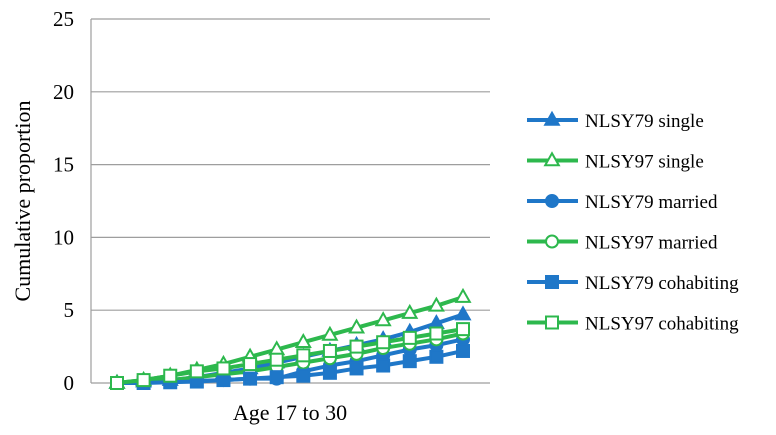 The width and height of the screenshot is (776, 435). I want to click on legend-entry: NLSY97 cohabiting, so click(633, 324).